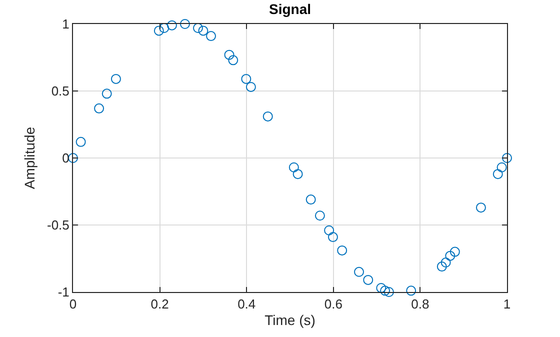 The width and height of the screenshot is (560, 337). Describe the element at coordinates (290, 320) in the screenshot. I see `x-axis-title: Time (s)` at that location.